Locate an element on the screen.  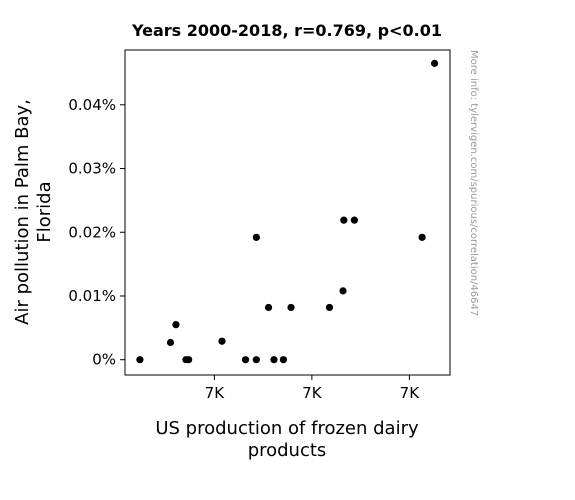
y-tick-label: 0.04% is located at coordinates (92, 105).